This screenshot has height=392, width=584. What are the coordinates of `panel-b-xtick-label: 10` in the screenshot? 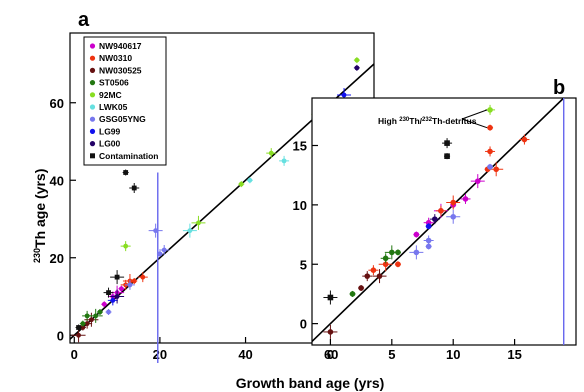 It's located at (453, 354).